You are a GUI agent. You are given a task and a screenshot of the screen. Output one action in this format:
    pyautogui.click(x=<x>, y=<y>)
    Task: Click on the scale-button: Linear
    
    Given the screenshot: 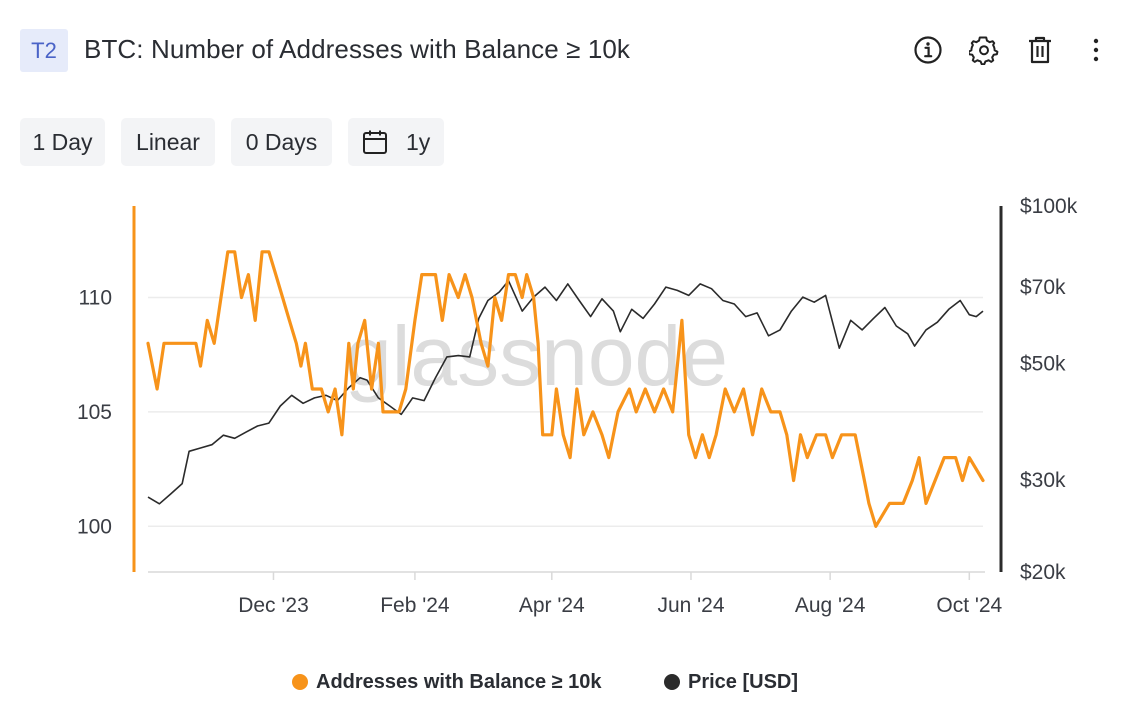 What is the action you would take?
    pyautogui.click(x=168, y=142)
    